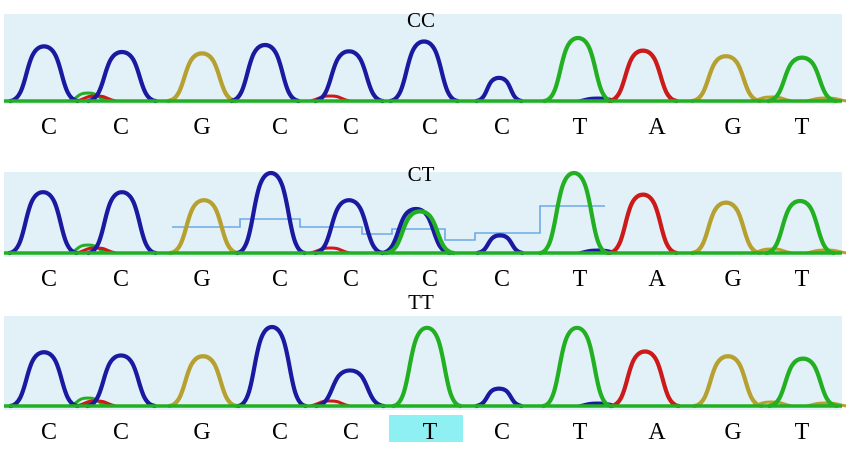 The width and height of the screenshot is (850, 456). Describe the element at coordinates (421, 302) in the screenshot. I see `panel-title-tt: TT` at that location.